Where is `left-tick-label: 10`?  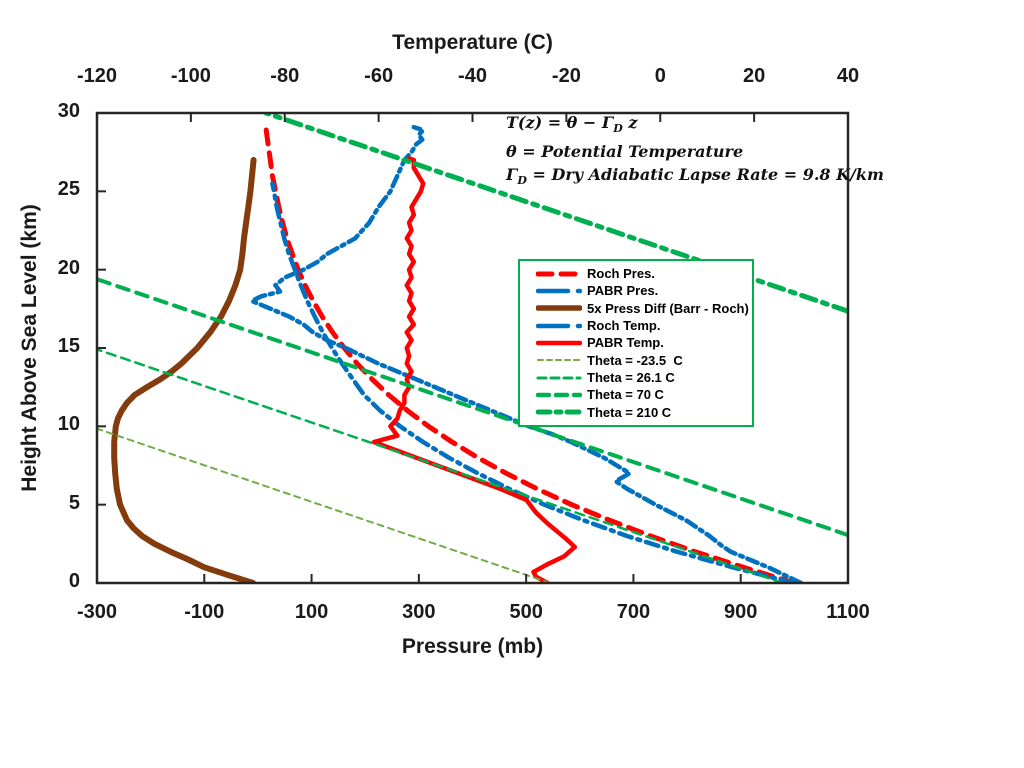 left-tick-label: 10 is located at coordinates (68, 424).